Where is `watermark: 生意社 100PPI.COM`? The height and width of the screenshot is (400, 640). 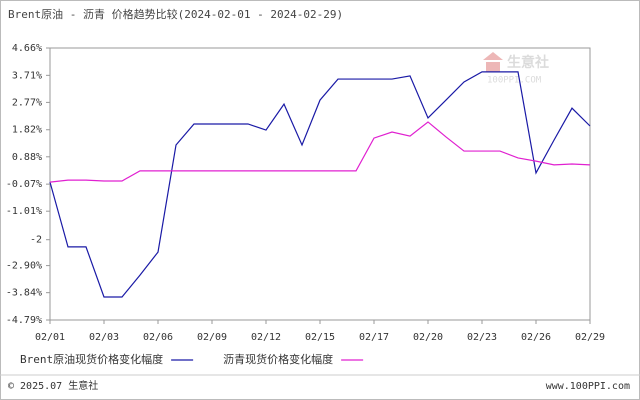
watermark: 生意社 100PPI.COM is located at coordinates (516, 69).